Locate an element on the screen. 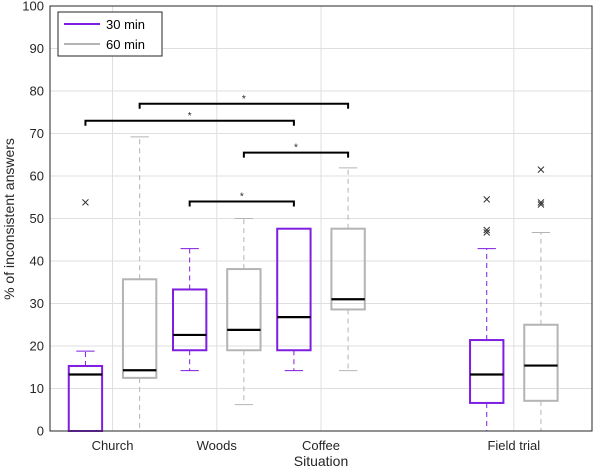  y-tick-label: 100 is located at coordinates (33, 7).